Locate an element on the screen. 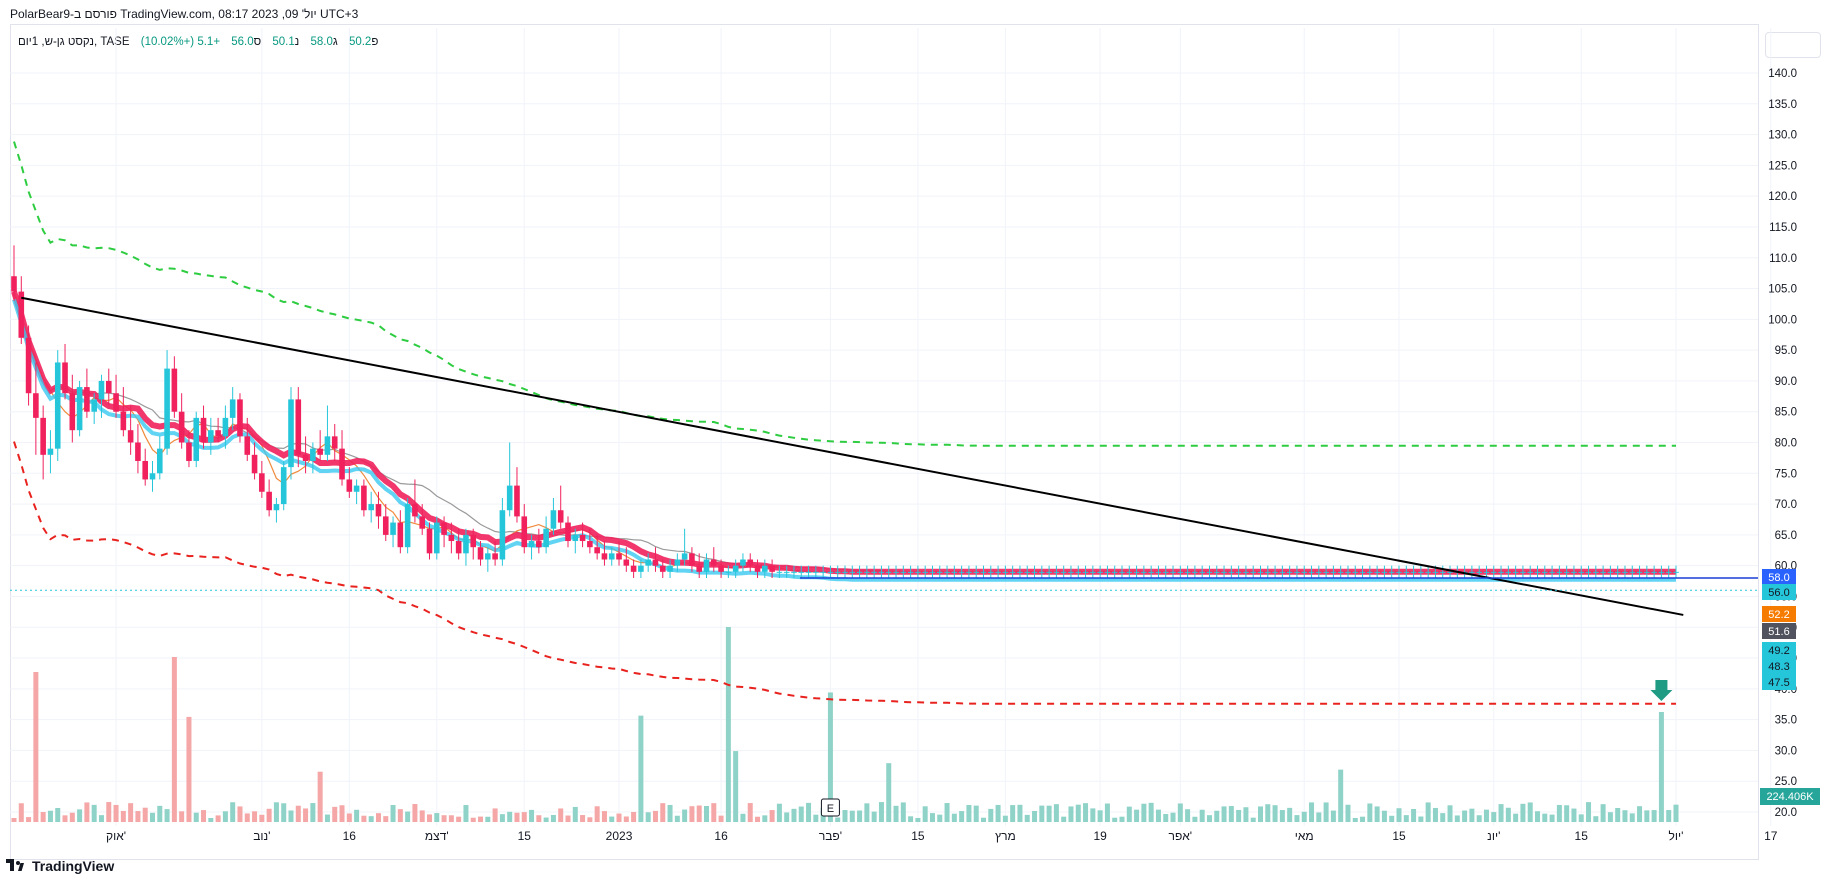 This screenshot has width=1835, height=885. chart-settings-button is located at coordinates (1793, 45).